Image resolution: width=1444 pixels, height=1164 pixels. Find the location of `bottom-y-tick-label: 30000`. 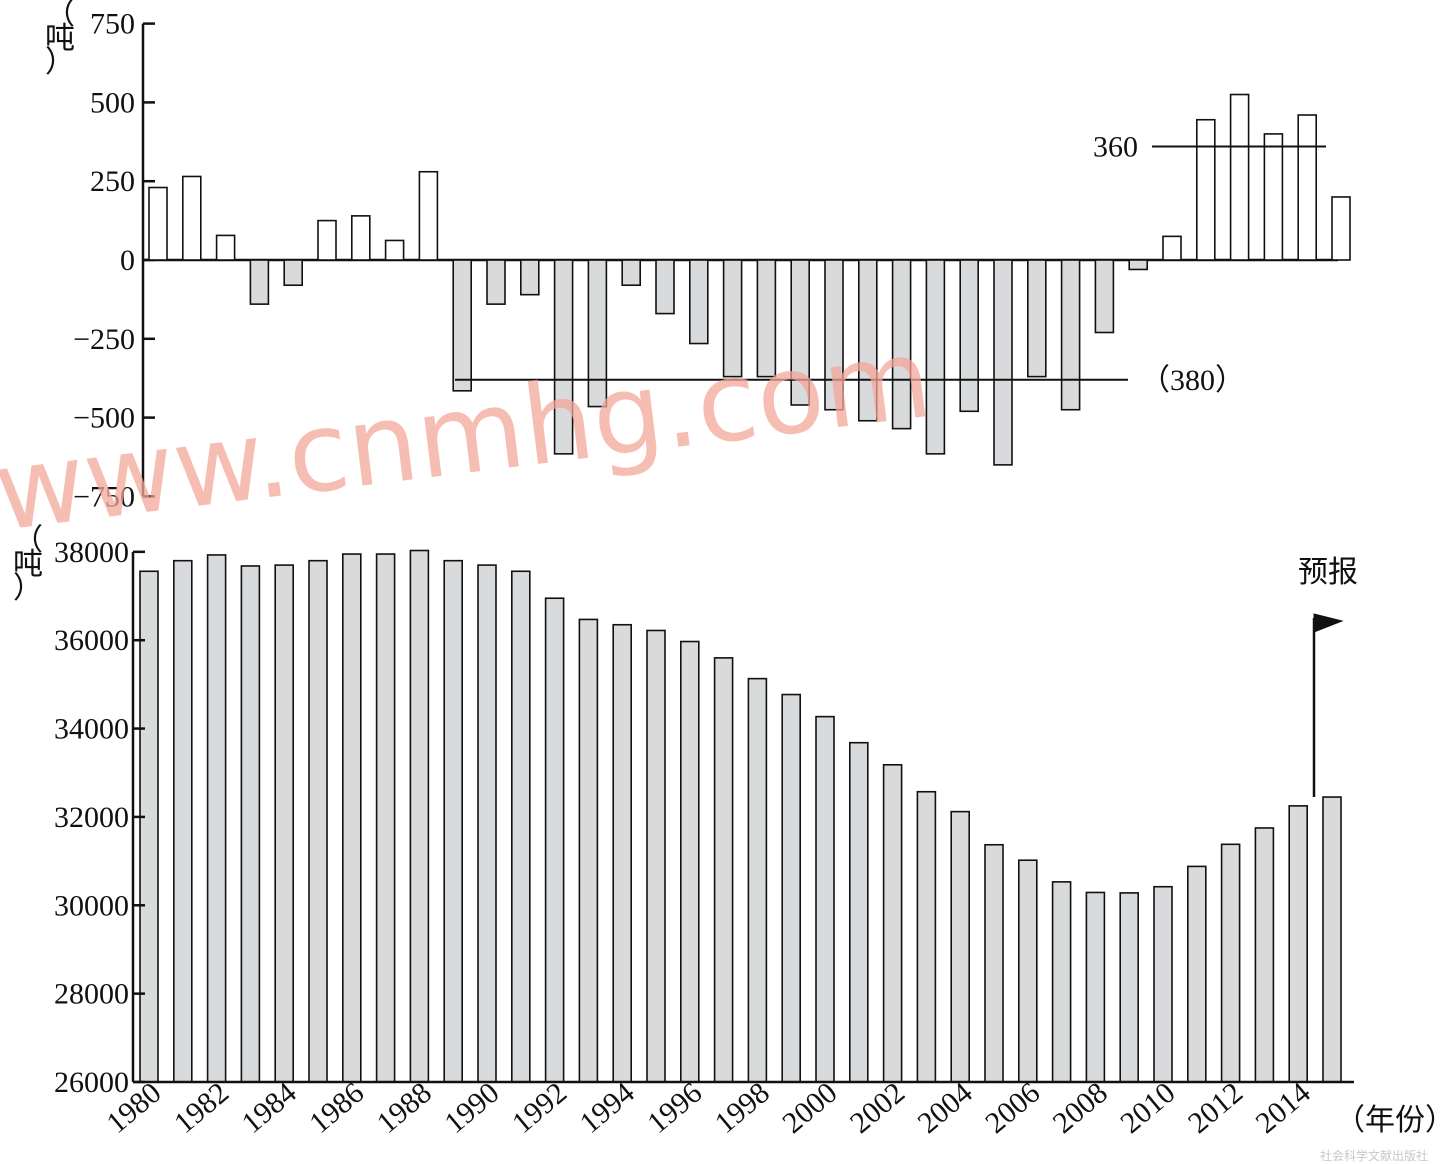

bottom-y-tick-label: 30000 is located at coordinates (91, 905).